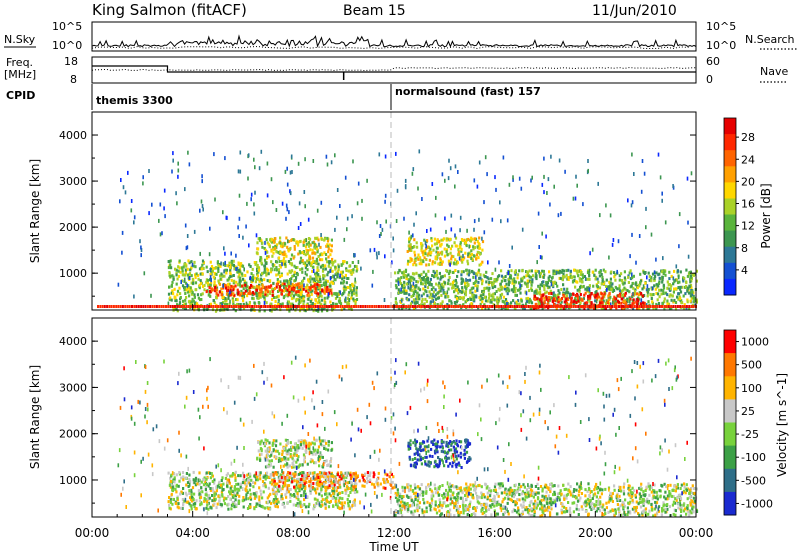 This screenshot has height=554, width=800. Describe the element at coordinates (730, 271) in the screenshot. I see `colorbar-segment` at that location.